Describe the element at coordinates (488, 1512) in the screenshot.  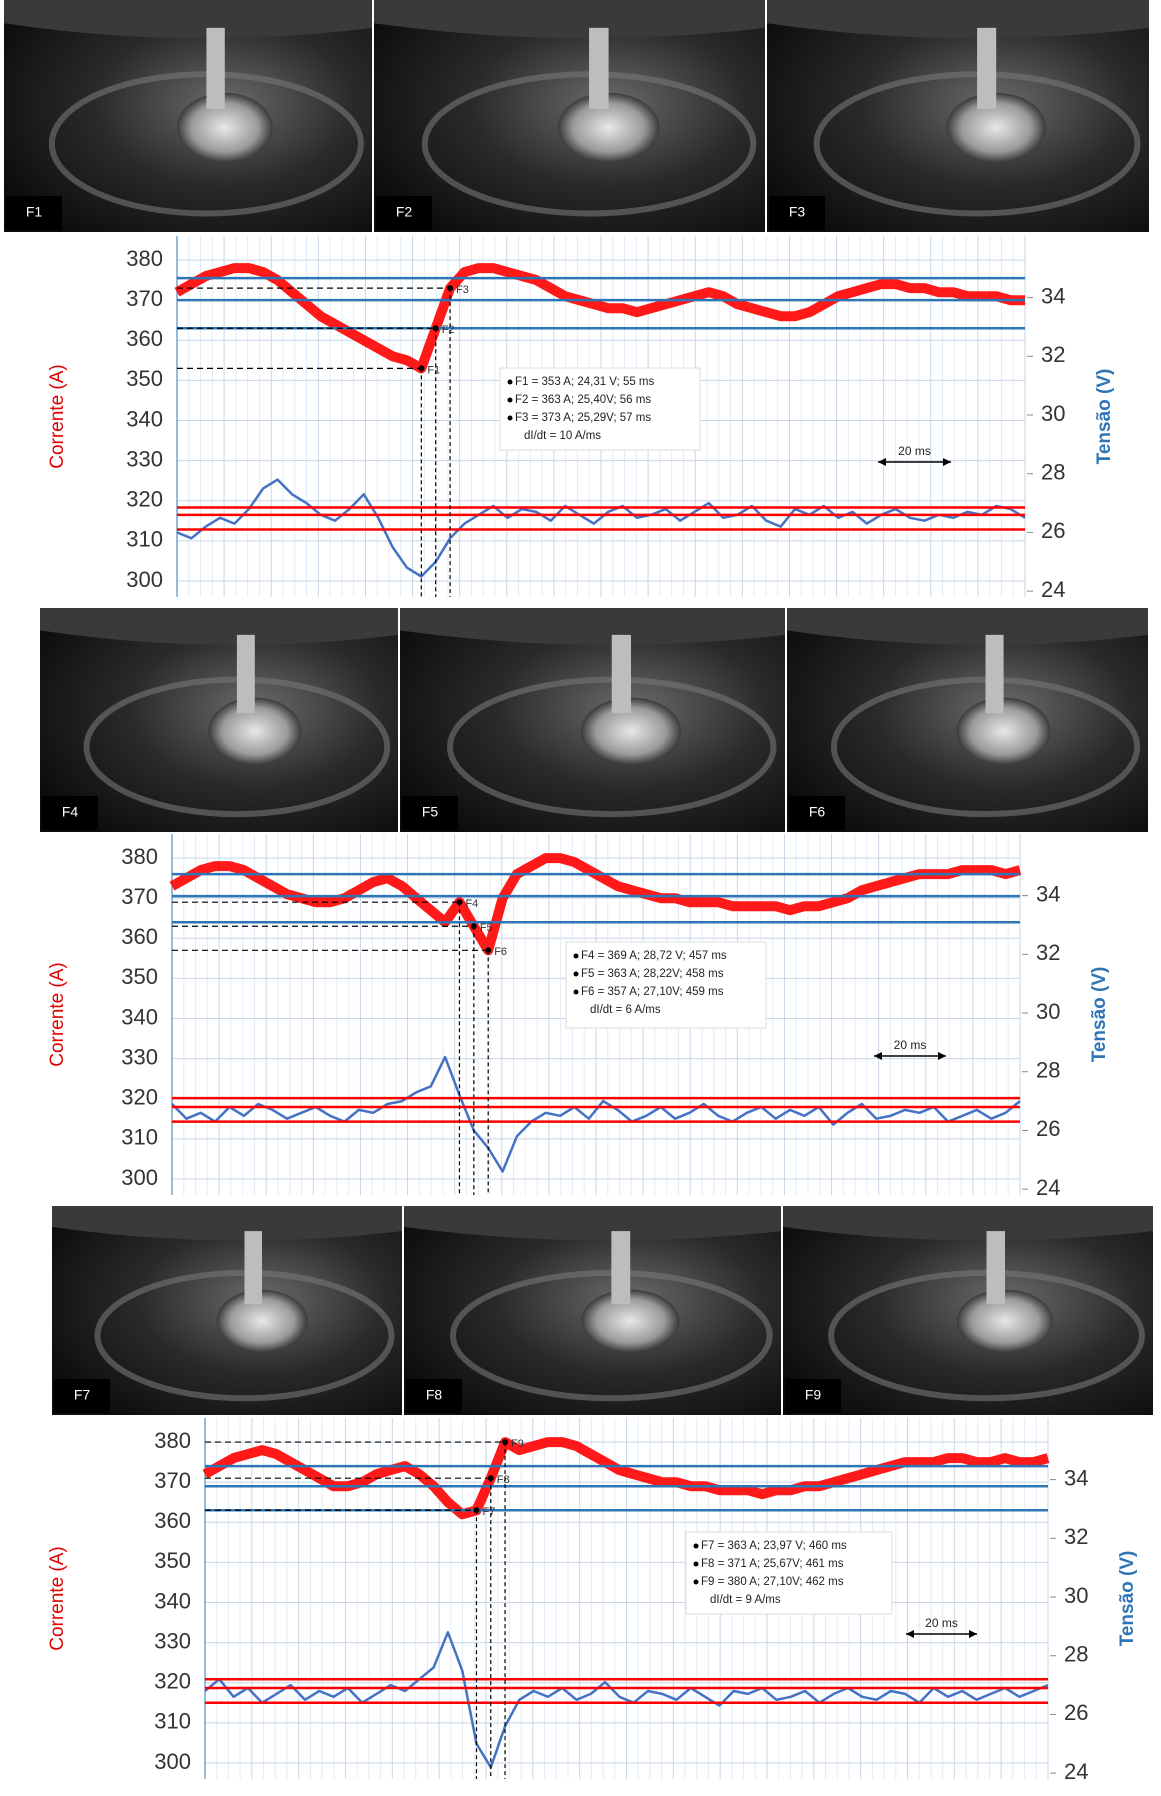
I see `marker-label: F7` at that location.